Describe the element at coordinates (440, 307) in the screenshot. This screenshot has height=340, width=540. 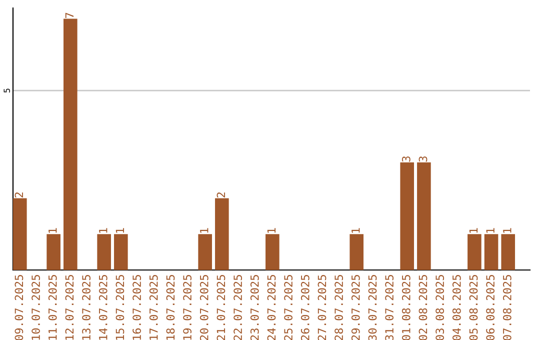
I see `x-tick-label: 03.08.2025` at that location.